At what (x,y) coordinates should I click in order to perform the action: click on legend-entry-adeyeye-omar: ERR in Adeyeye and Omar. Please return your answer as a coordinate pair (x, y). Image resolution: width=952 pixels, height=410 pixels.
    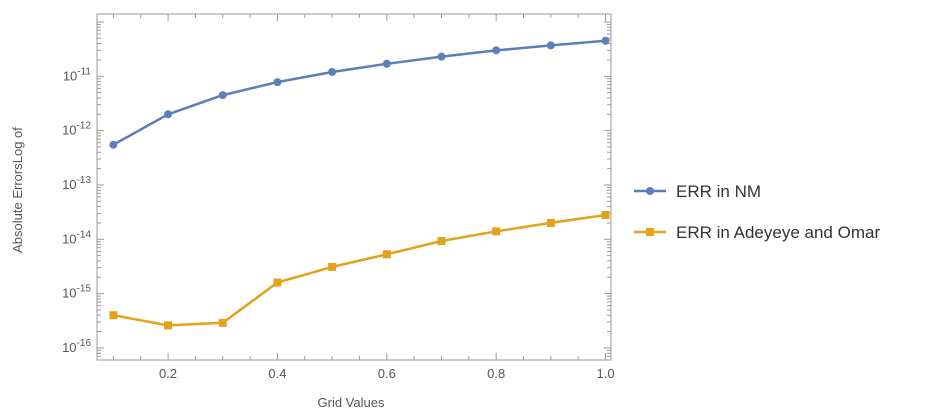
    Looking at the image, I should click on (757, 232).